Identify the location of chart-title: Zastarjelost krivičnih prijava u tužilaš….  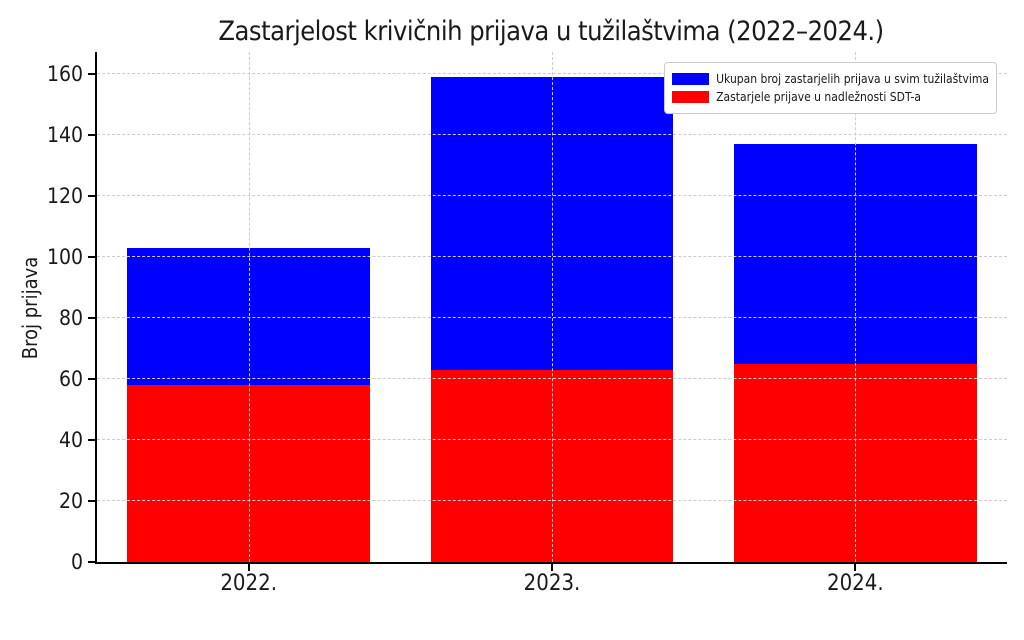
(551, 31).